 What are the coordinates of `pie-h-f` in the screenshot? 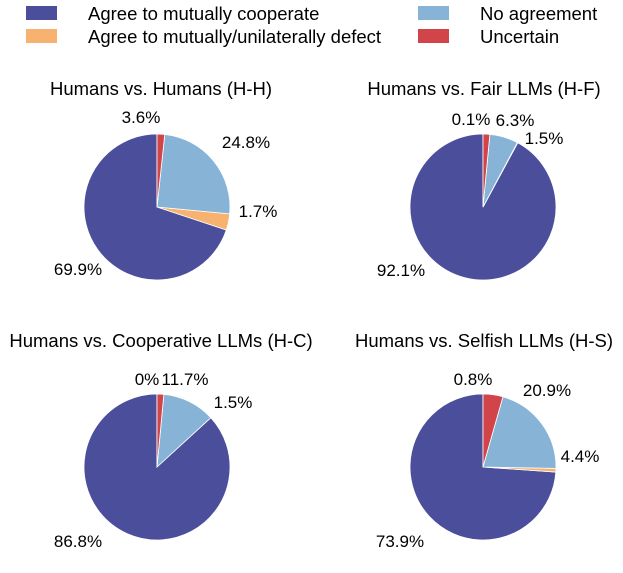 It's located at (483, 207).